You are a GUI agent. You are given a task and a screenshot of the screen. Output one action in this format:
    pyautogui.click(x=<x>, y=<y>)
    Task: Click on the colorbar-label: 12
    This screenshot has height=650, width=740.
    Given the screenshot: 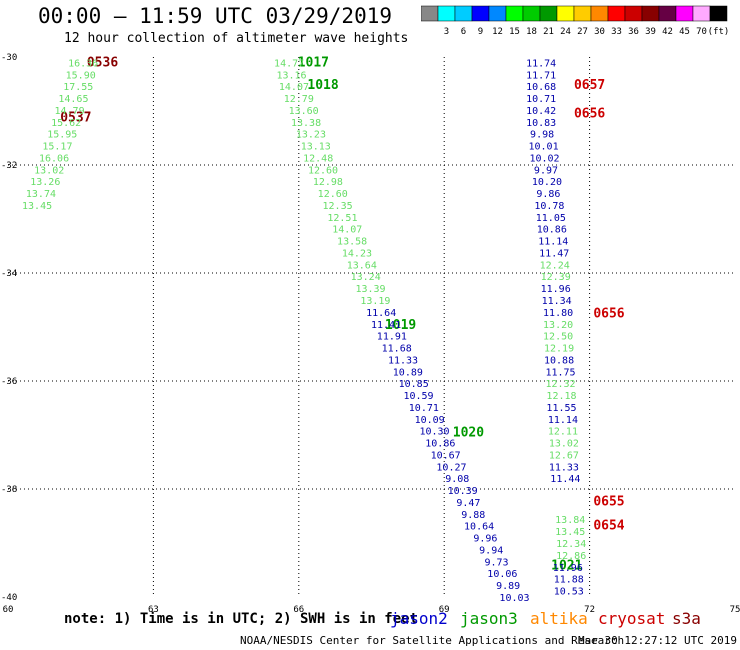 What is the action you would take?
    pyautogui.click(x=497, y=32)
    